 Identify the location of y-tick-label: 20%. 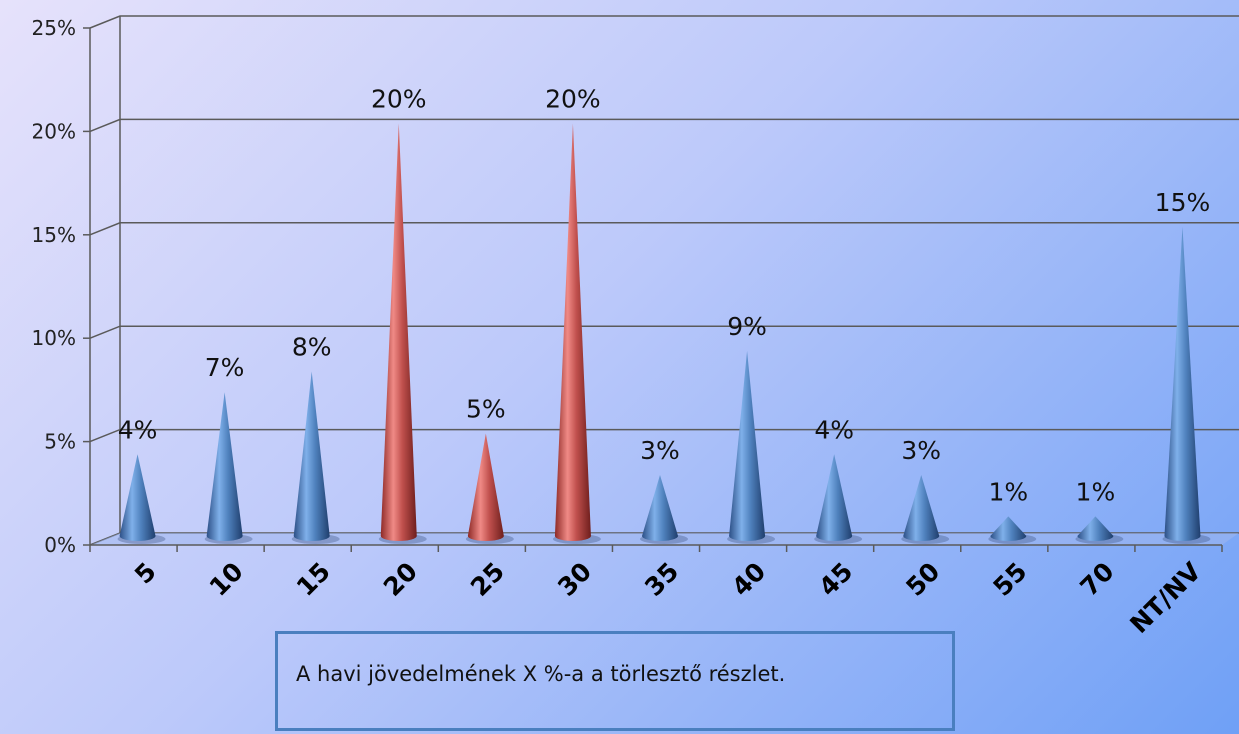
(54, 131).